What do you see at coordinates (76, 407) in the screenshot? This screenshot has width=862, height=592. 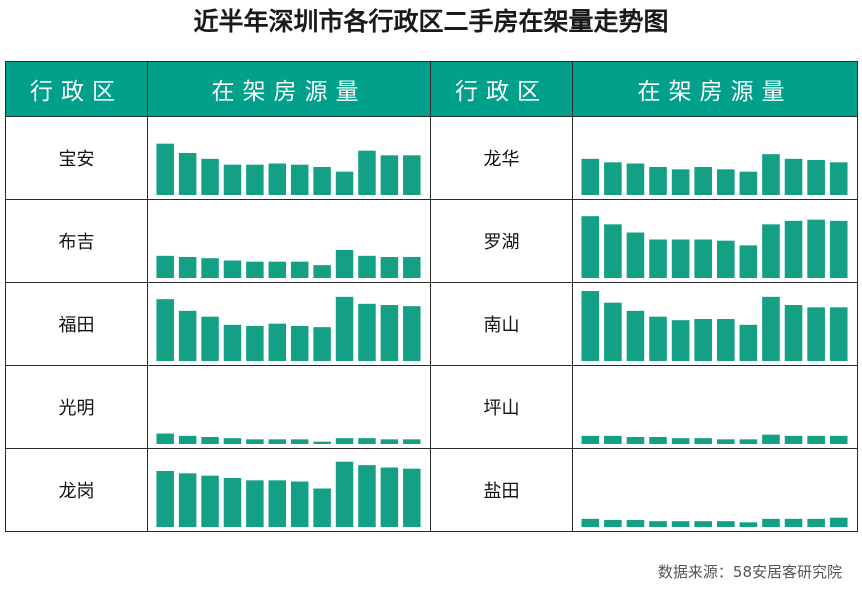 I see `district-name: 光明` at bounding box center [76, 407].